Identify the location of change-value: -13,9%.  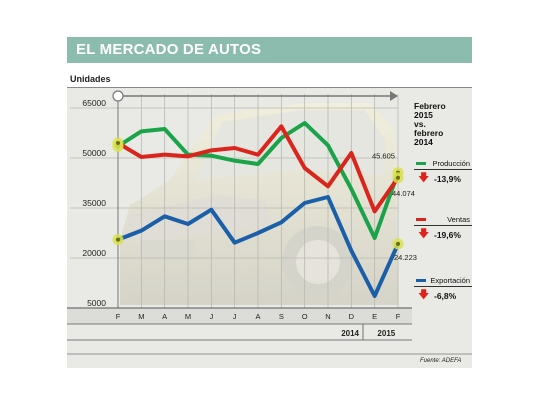
(447, 179).